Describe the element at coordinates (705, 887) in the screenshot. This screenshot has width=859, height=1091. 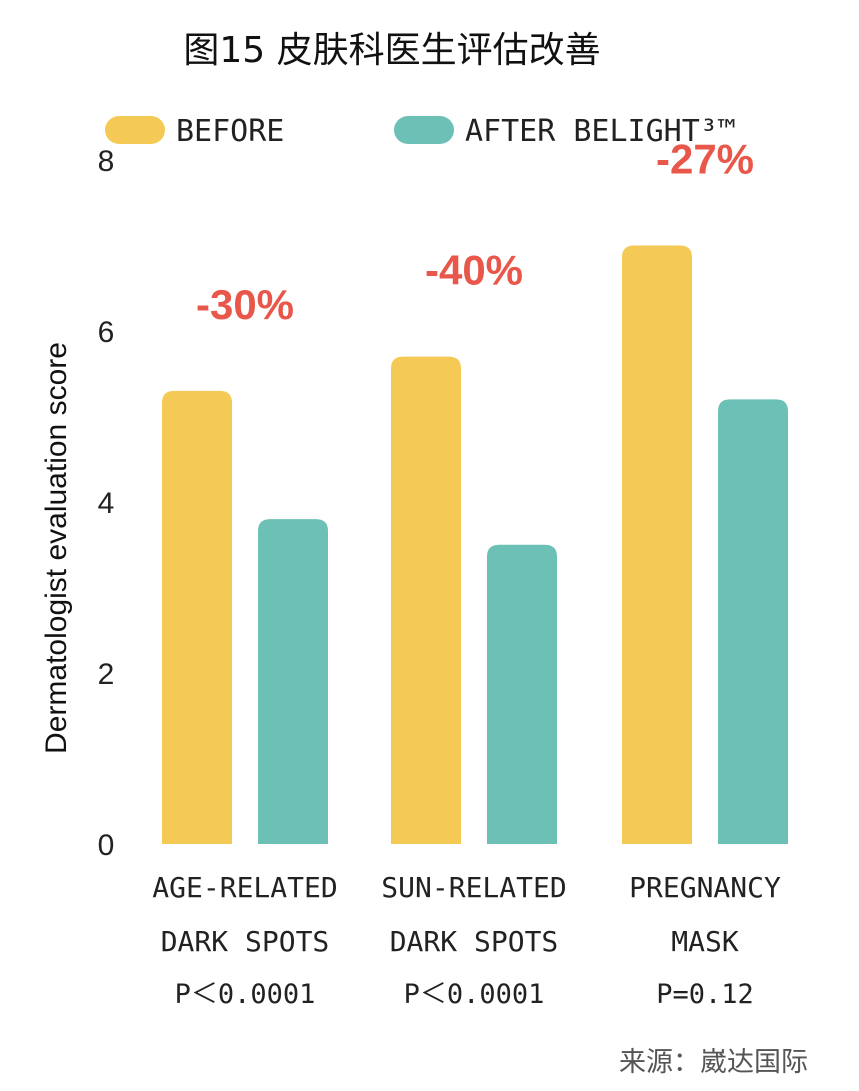
I see `x-category-label: PREGNANCY` at that location.